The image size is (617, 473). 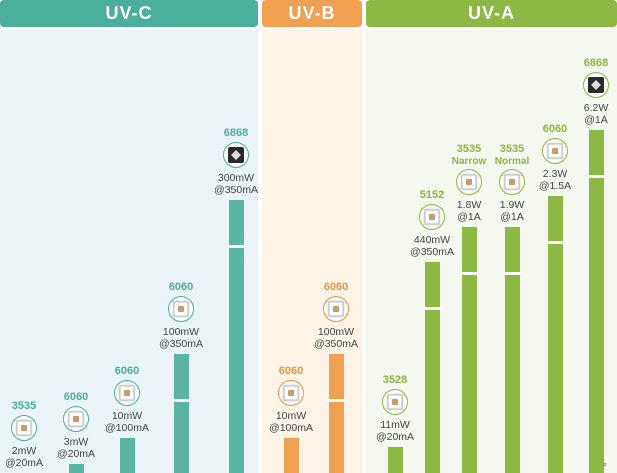 What do you see at coordinates (555, 173) in the screenshot?
I see `power-label: 2.3W` at bounding box center [555, 173].